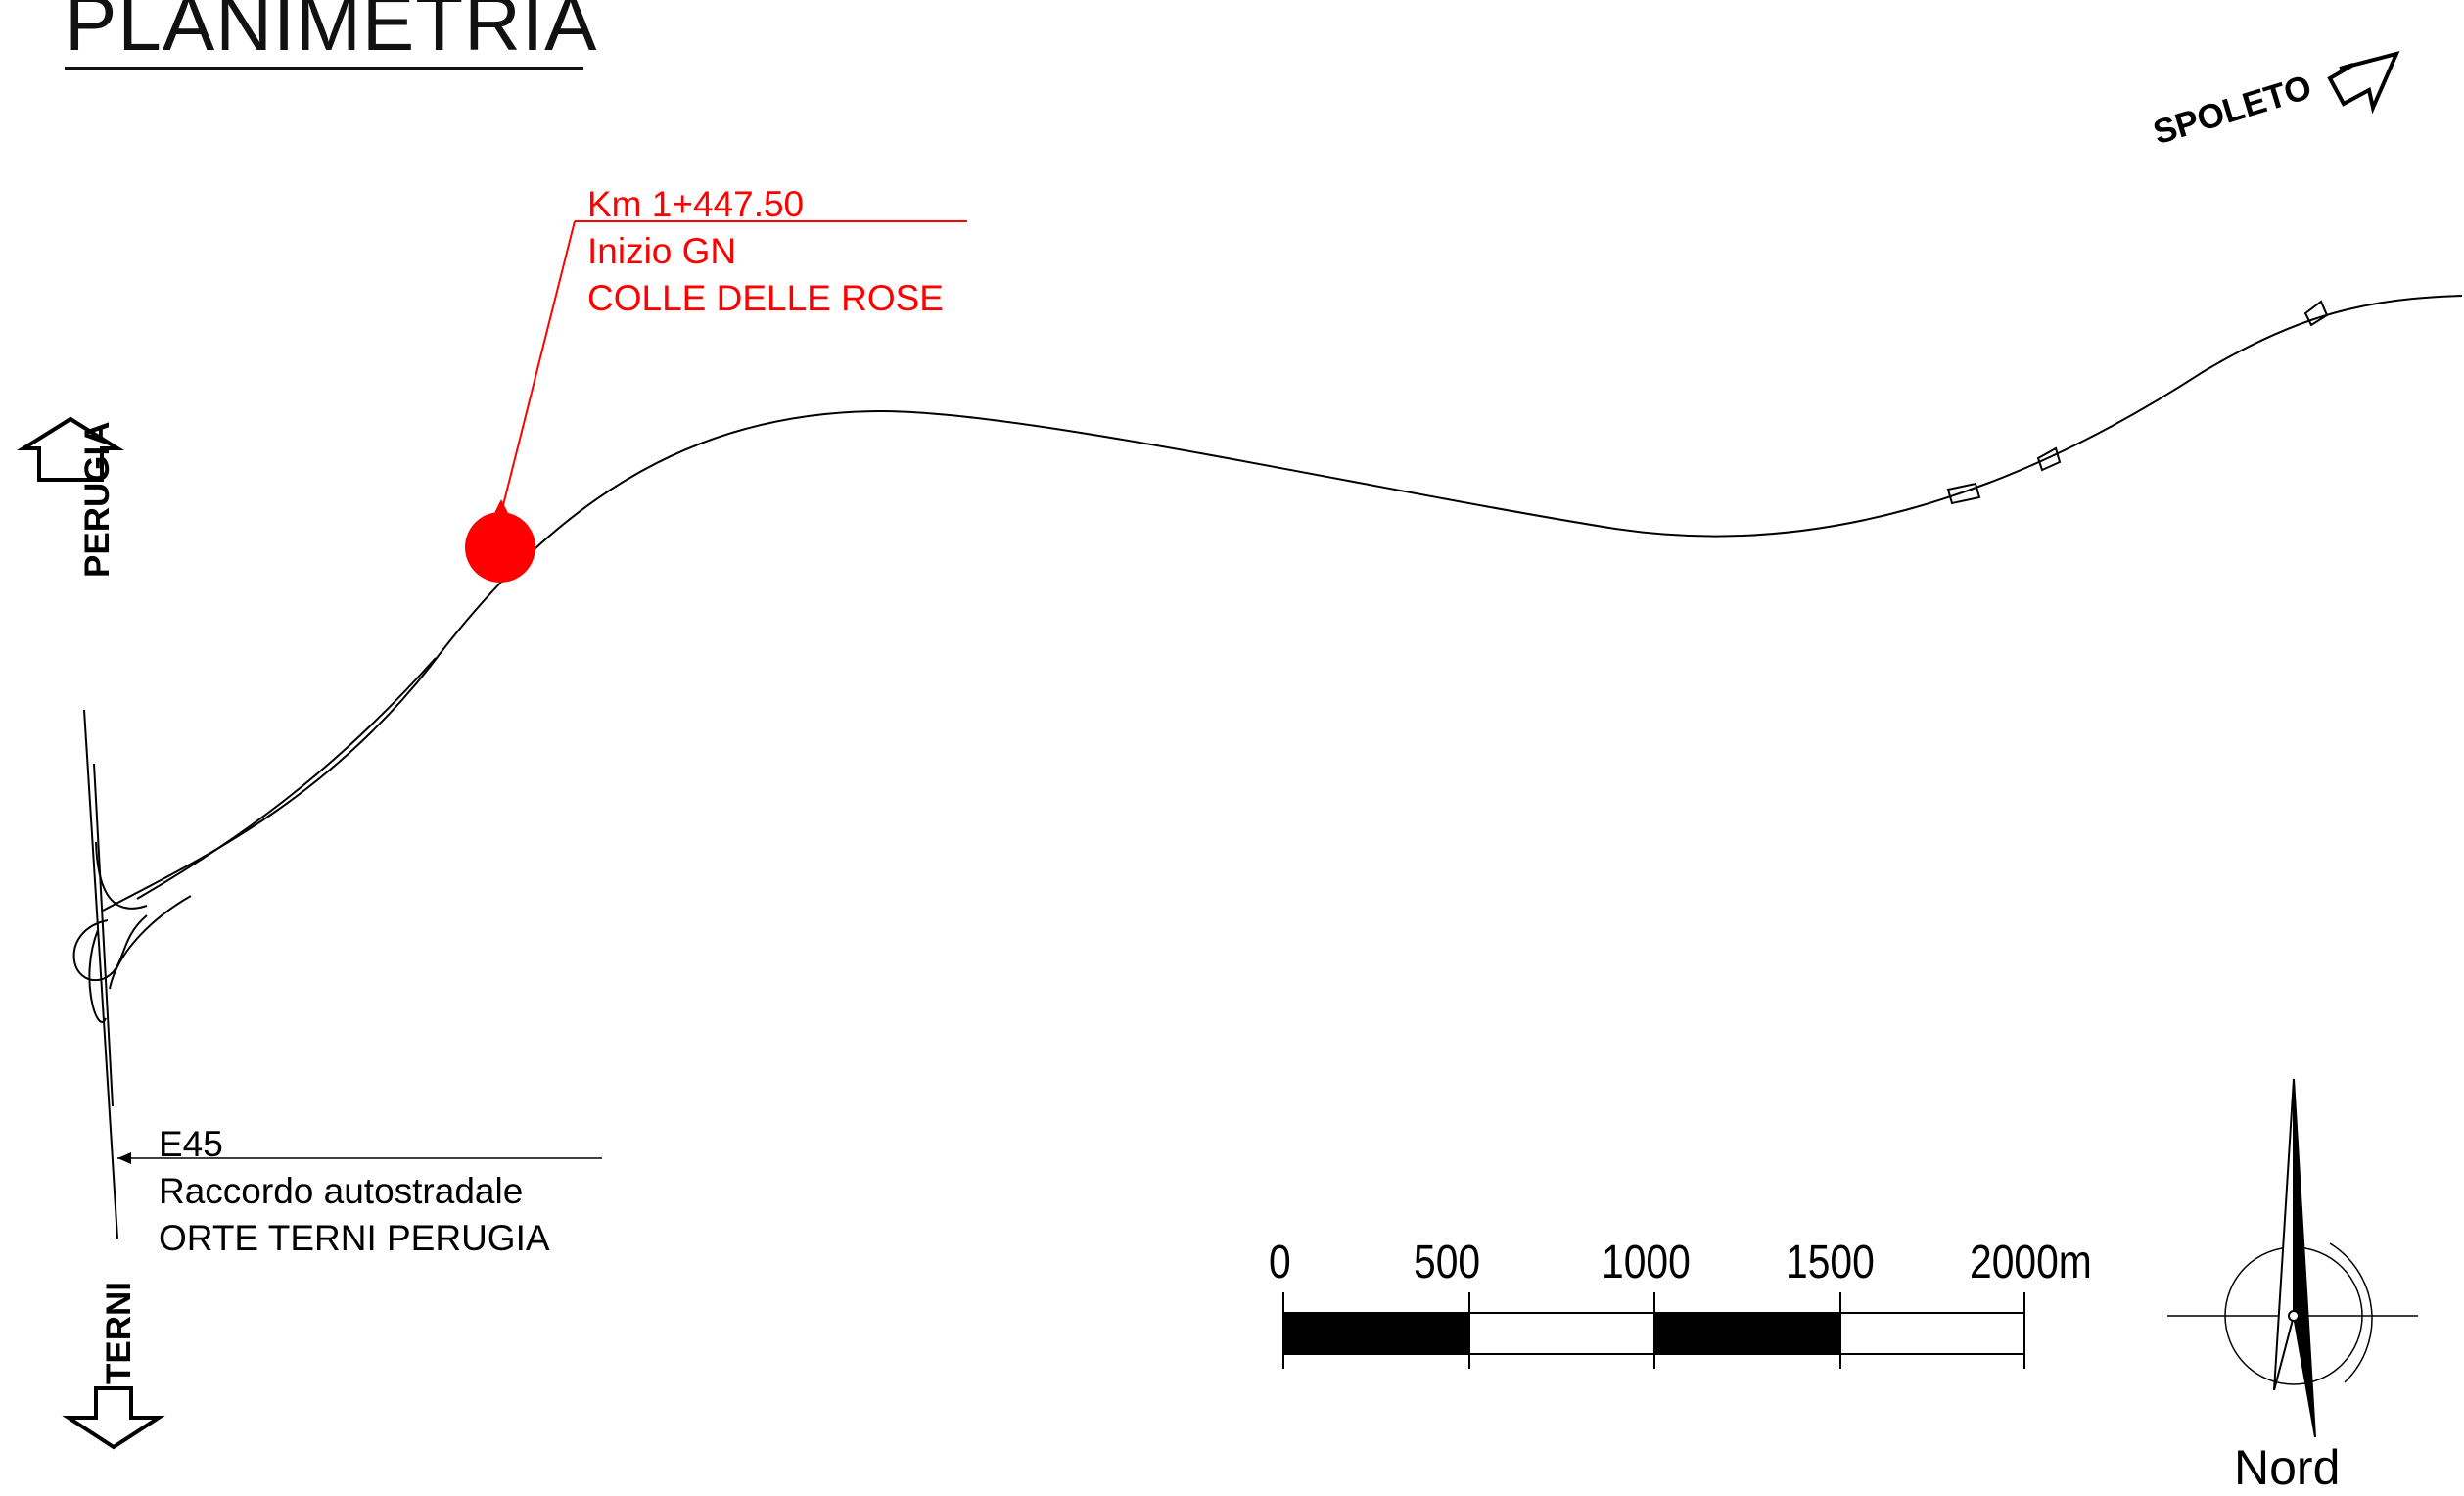  Describe the element at coordinates (124, 1158) in the screenshot. I see `highway-arrowhead` at that location.